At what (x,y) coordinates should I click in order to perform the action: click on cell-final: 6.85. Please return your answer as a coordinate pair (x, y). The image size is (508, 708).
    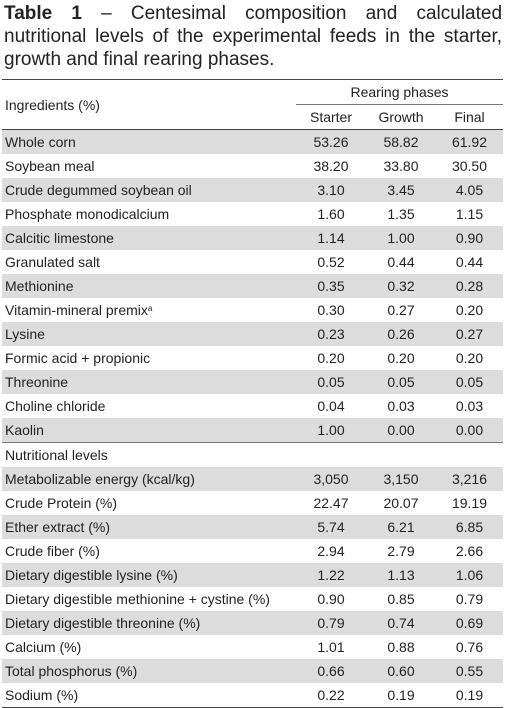
    Looking at the image, I should click on (469, 527).